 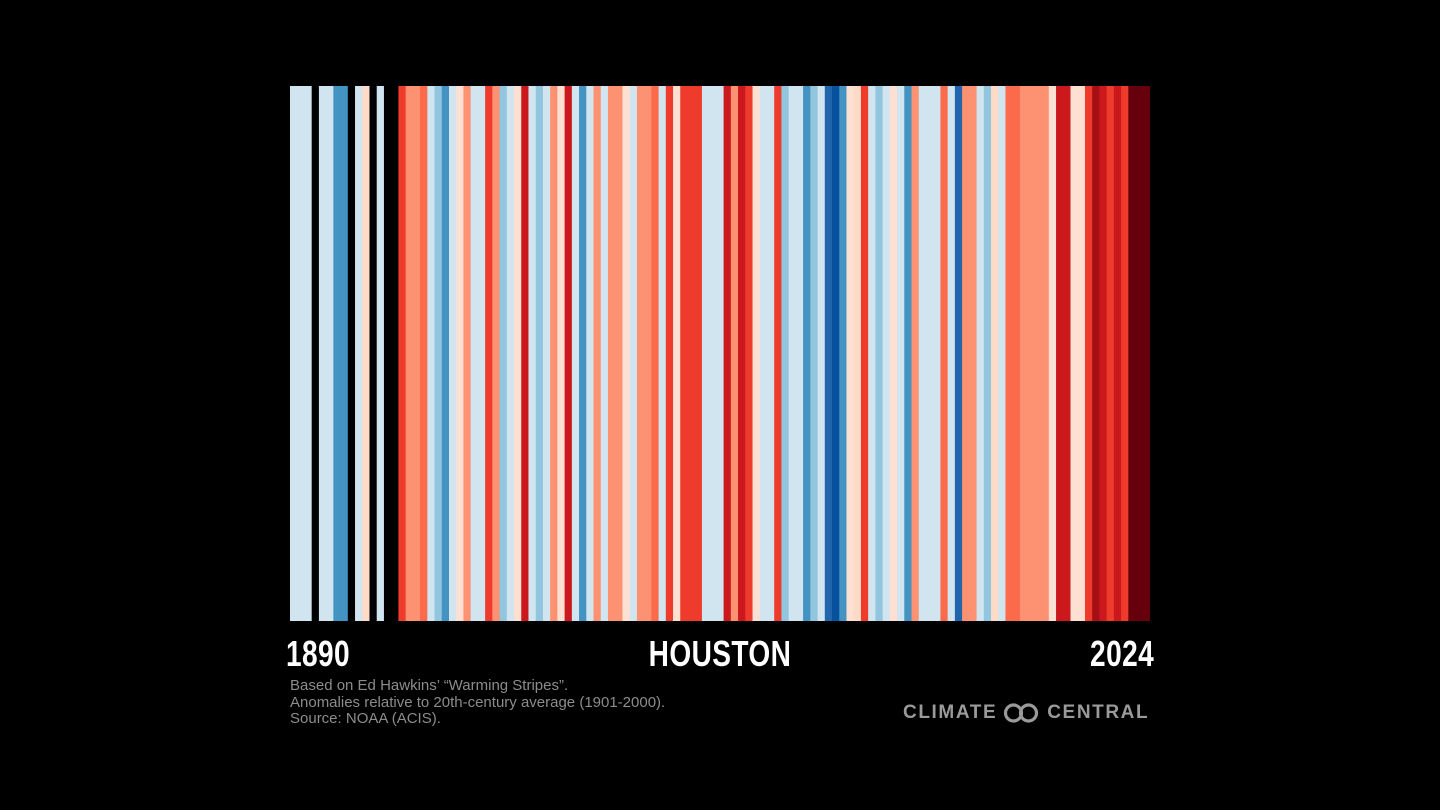 What do you see at coordinates (416, 353) in the screenshot?
I see `stripe-1907` at bounding box center [416, 353].